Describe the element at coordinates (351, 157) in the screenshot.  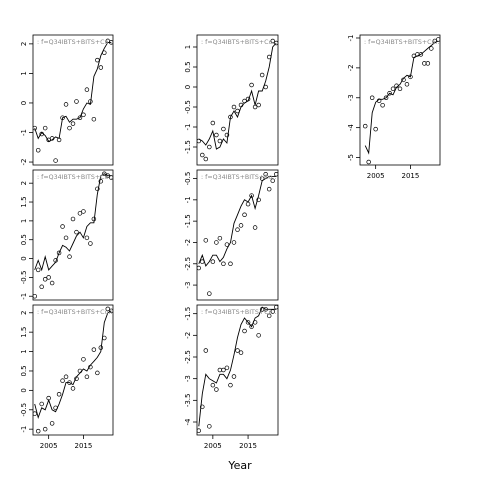
I see `y-tick-label: -5` at that location.